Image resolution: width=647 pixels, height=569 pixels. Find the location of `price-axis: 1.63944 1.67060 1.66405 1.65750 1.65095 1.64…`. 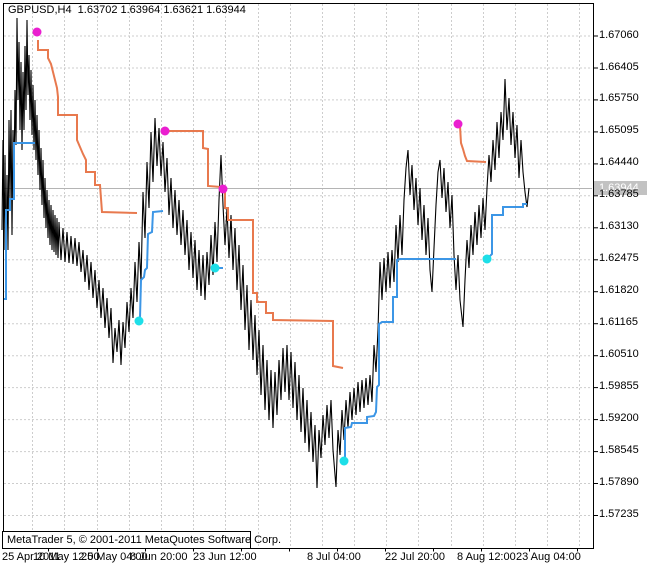

price-axis: 1.63944 1.67060 1.66405 1.65750 1.65095 1.64… is located at coordinates (620, 274).